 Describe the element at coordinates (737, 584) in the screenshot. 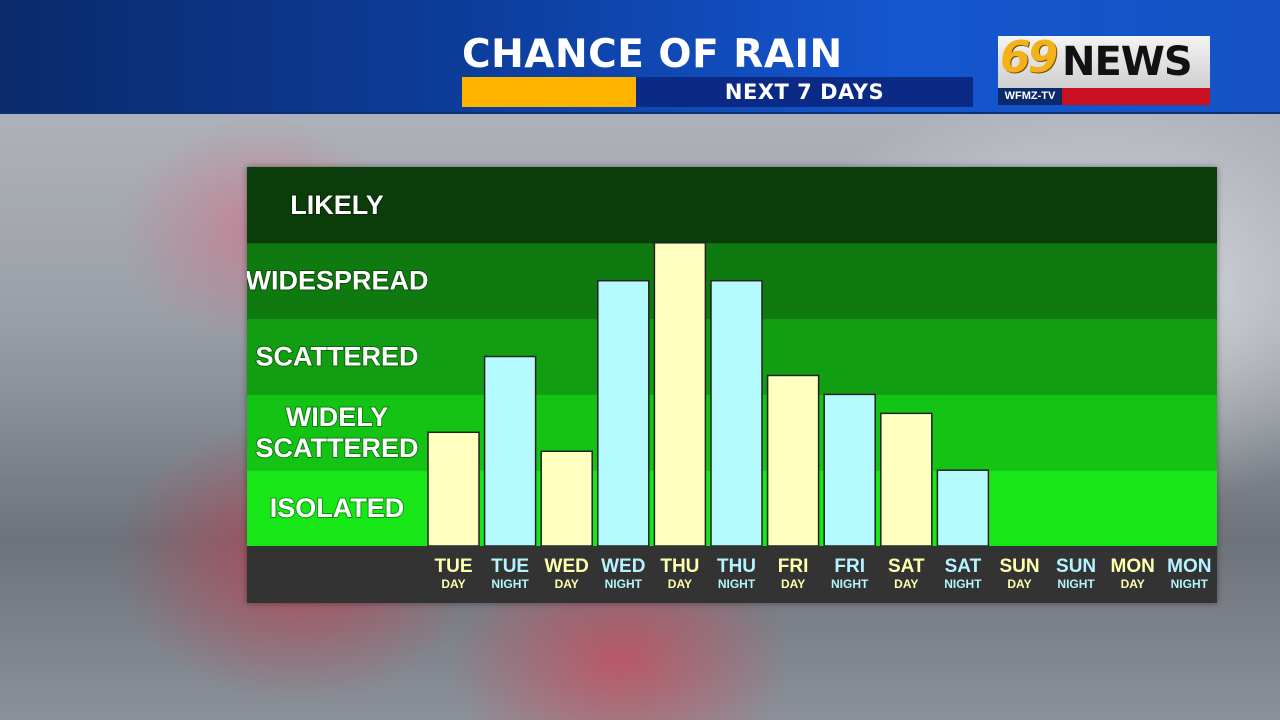

I see `tick-sublabel-thu-night: NIGHT` at that location.